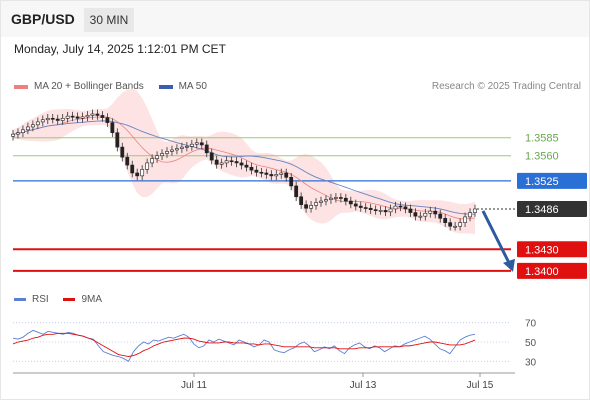 This screenshot has height=400, width=590. I want to click on rsi-ma-swatch, so click(69, 299).